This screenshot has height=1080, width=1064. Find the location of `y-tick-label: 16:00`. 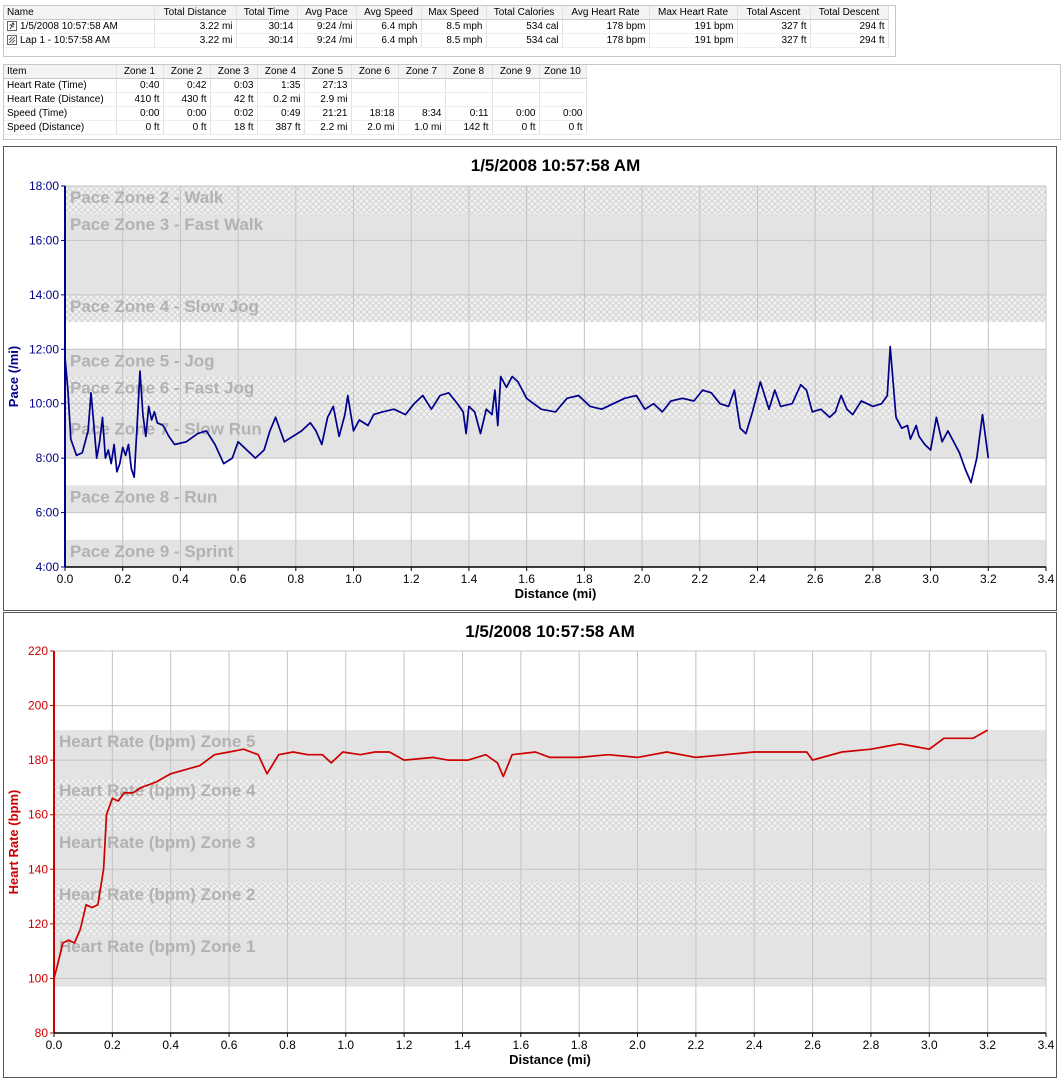

y-tick-label: 16:00 is located at coordinates (44, 240).